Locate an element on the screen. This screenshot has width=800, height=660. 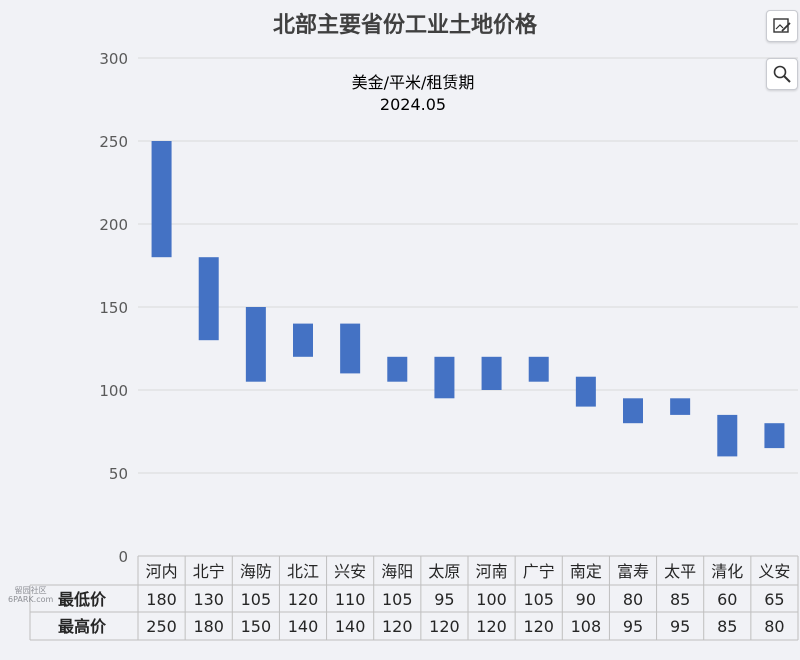
y-tick-label: 100 is located at coordinates (113, 391).